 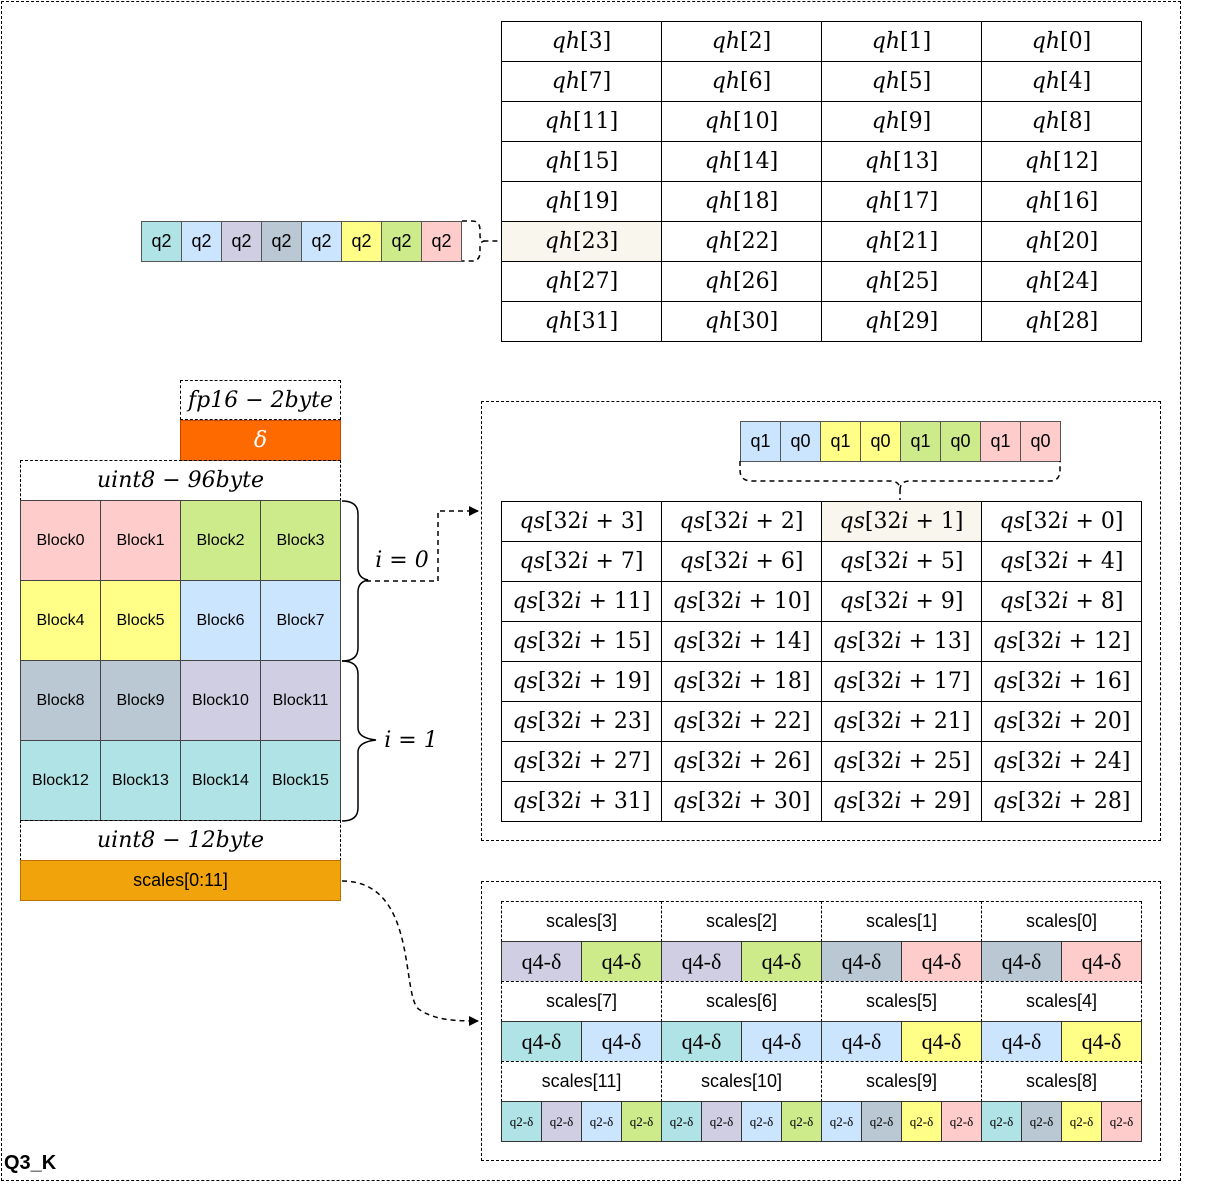 I want to click on qh-cell: qh[14], so click(x=741, y=161).